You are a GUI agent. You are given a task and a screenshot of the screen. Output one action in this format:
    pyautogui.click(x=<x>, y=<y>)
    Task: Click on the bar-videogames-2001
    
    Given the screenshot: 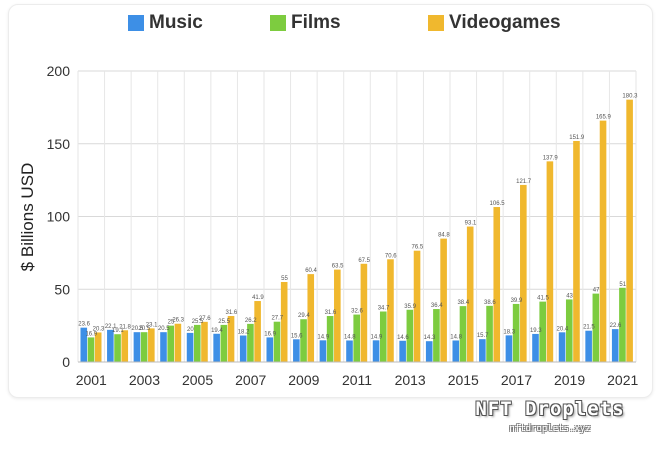 What is the action you would take?
    pyautogui.click(x=98, y=347)
    